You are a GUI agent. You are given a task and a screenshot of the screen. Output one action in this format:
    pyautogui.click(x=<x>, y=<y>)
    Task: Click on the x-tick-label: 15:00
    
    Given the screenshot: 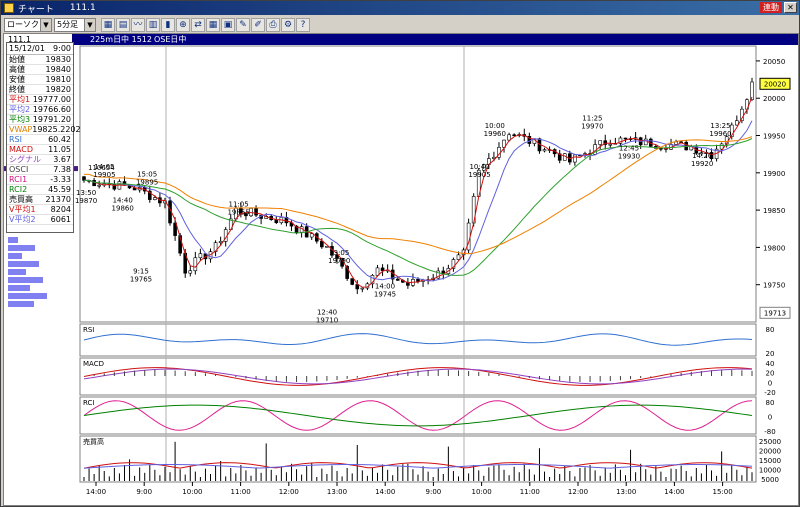 What is the action you would take?
    pyautogui.click(x=723, y=492)
    